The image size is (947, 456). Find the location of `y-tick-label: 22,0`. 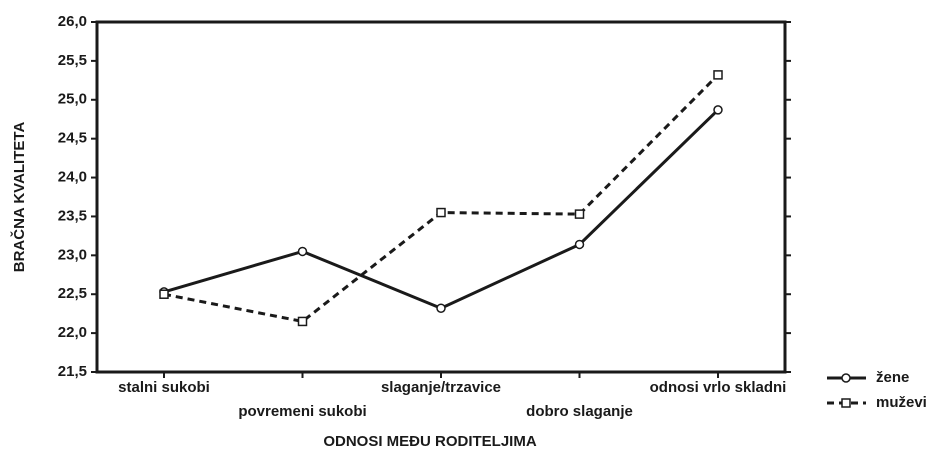

y-tick-label: 22,0 is located at coordinates (72, 332).